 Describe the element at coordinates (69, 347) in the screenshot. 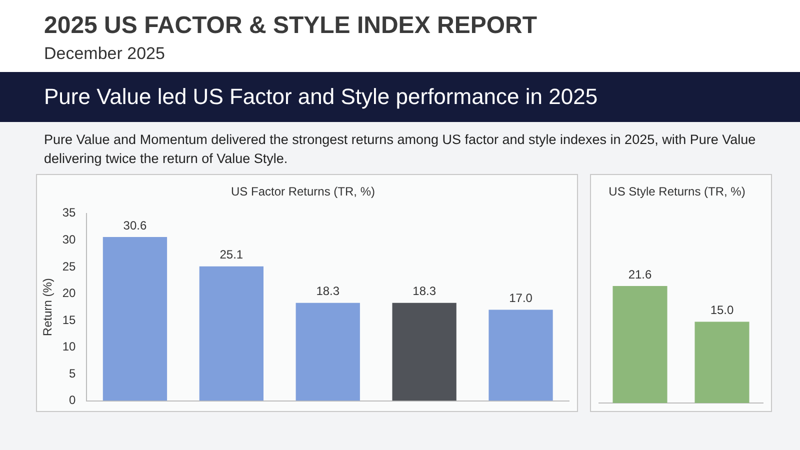

I see `y-tick-label: 10` at that location.